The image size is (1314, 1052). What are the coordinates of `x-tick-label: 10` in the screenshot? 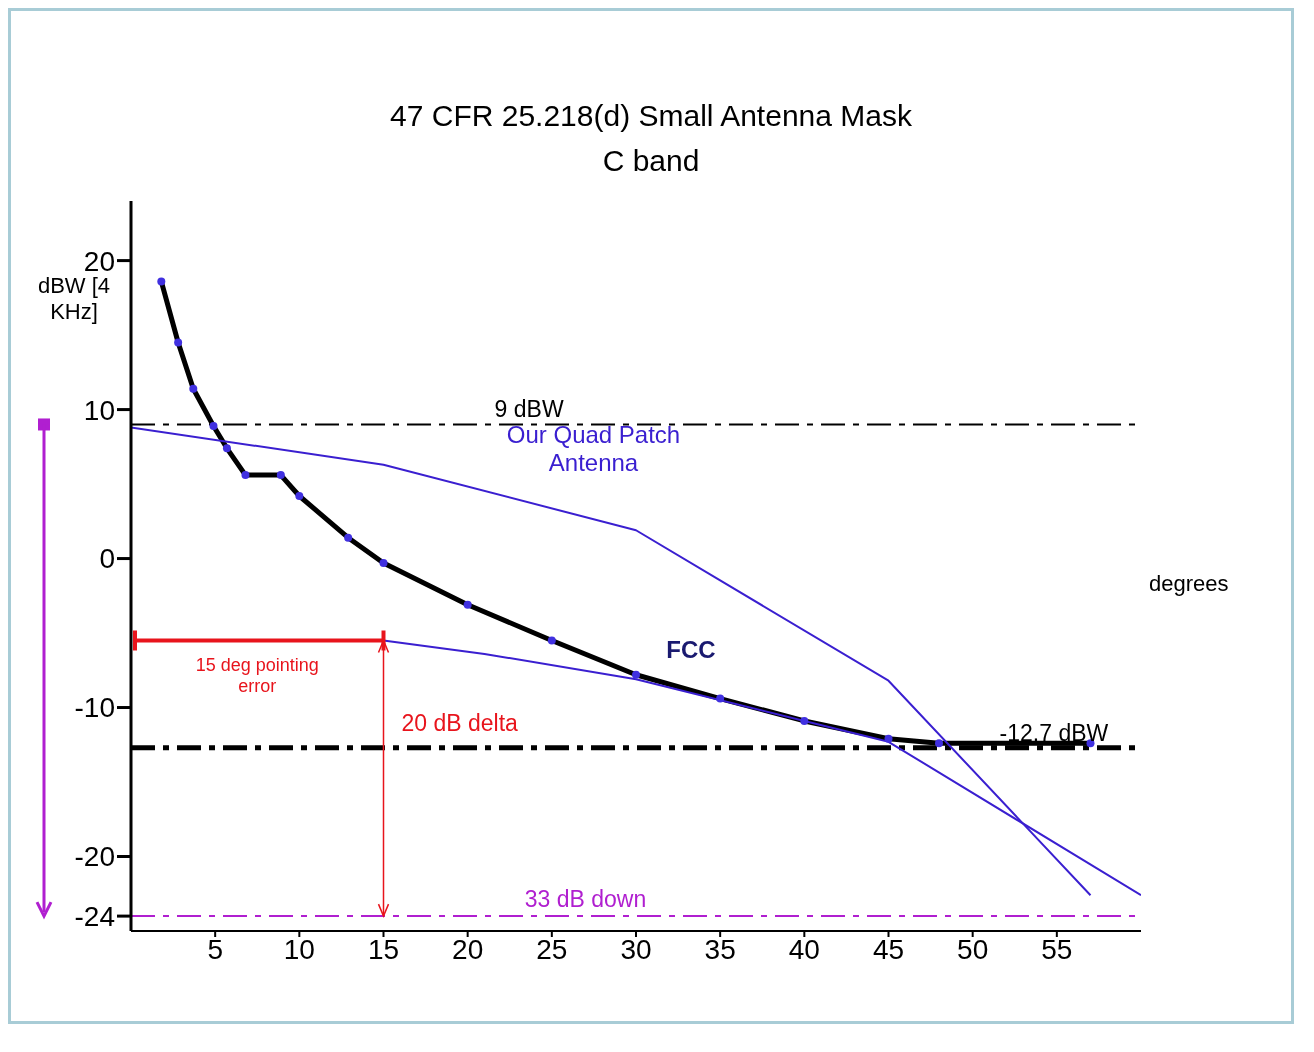 It's located at (299, 949).